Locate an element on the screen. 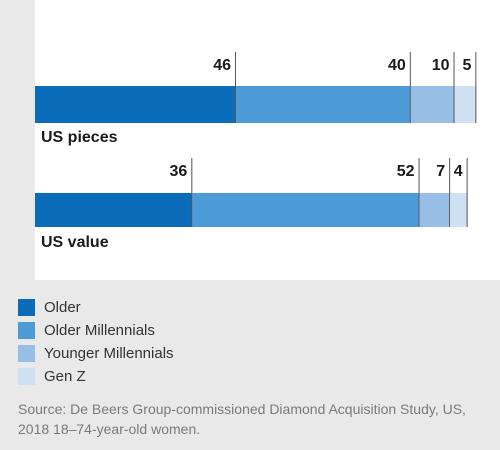 The width and height of the screenshot is (500, 450). legend-swatch-older-millennials is located at coordinates (26, 330).